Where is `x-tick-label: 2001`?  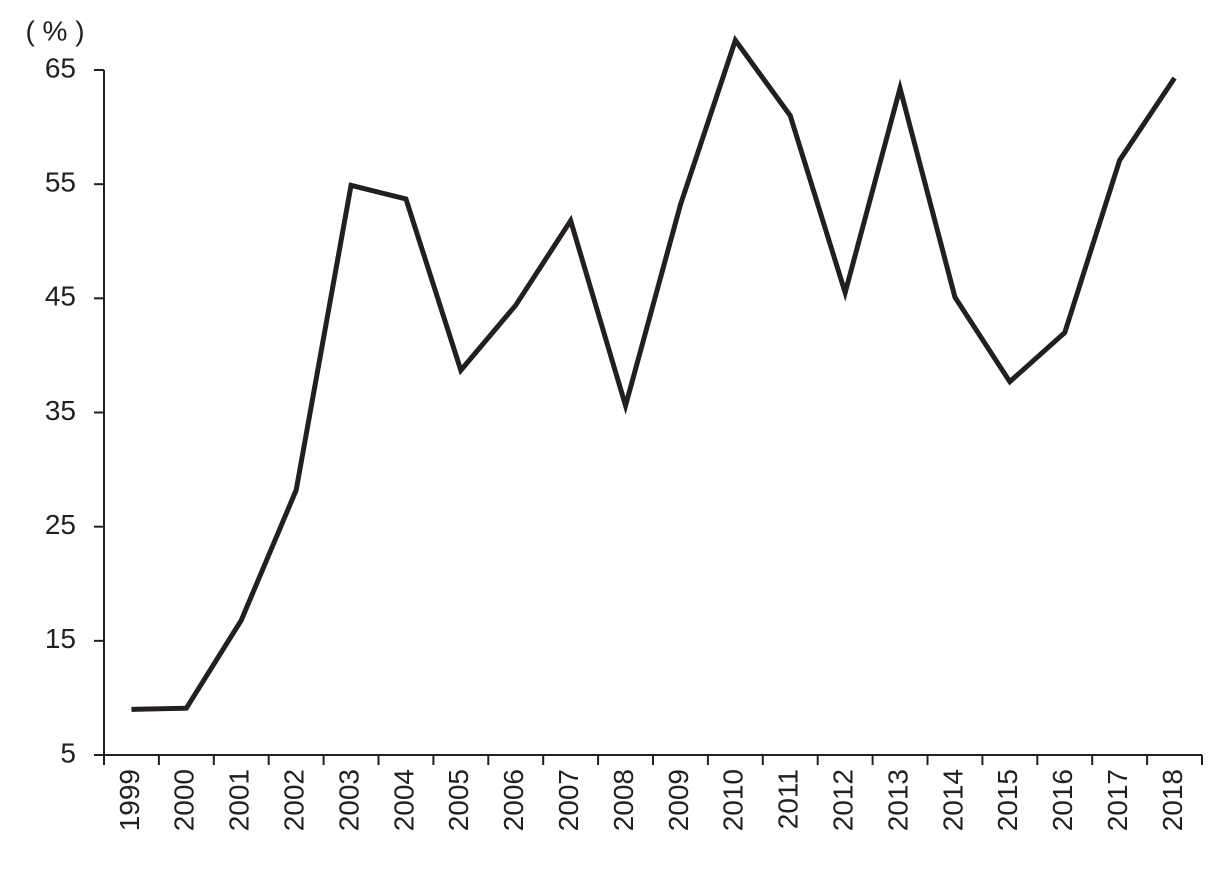 x-tick-label: 2001 is located at coordinates (239, 800).